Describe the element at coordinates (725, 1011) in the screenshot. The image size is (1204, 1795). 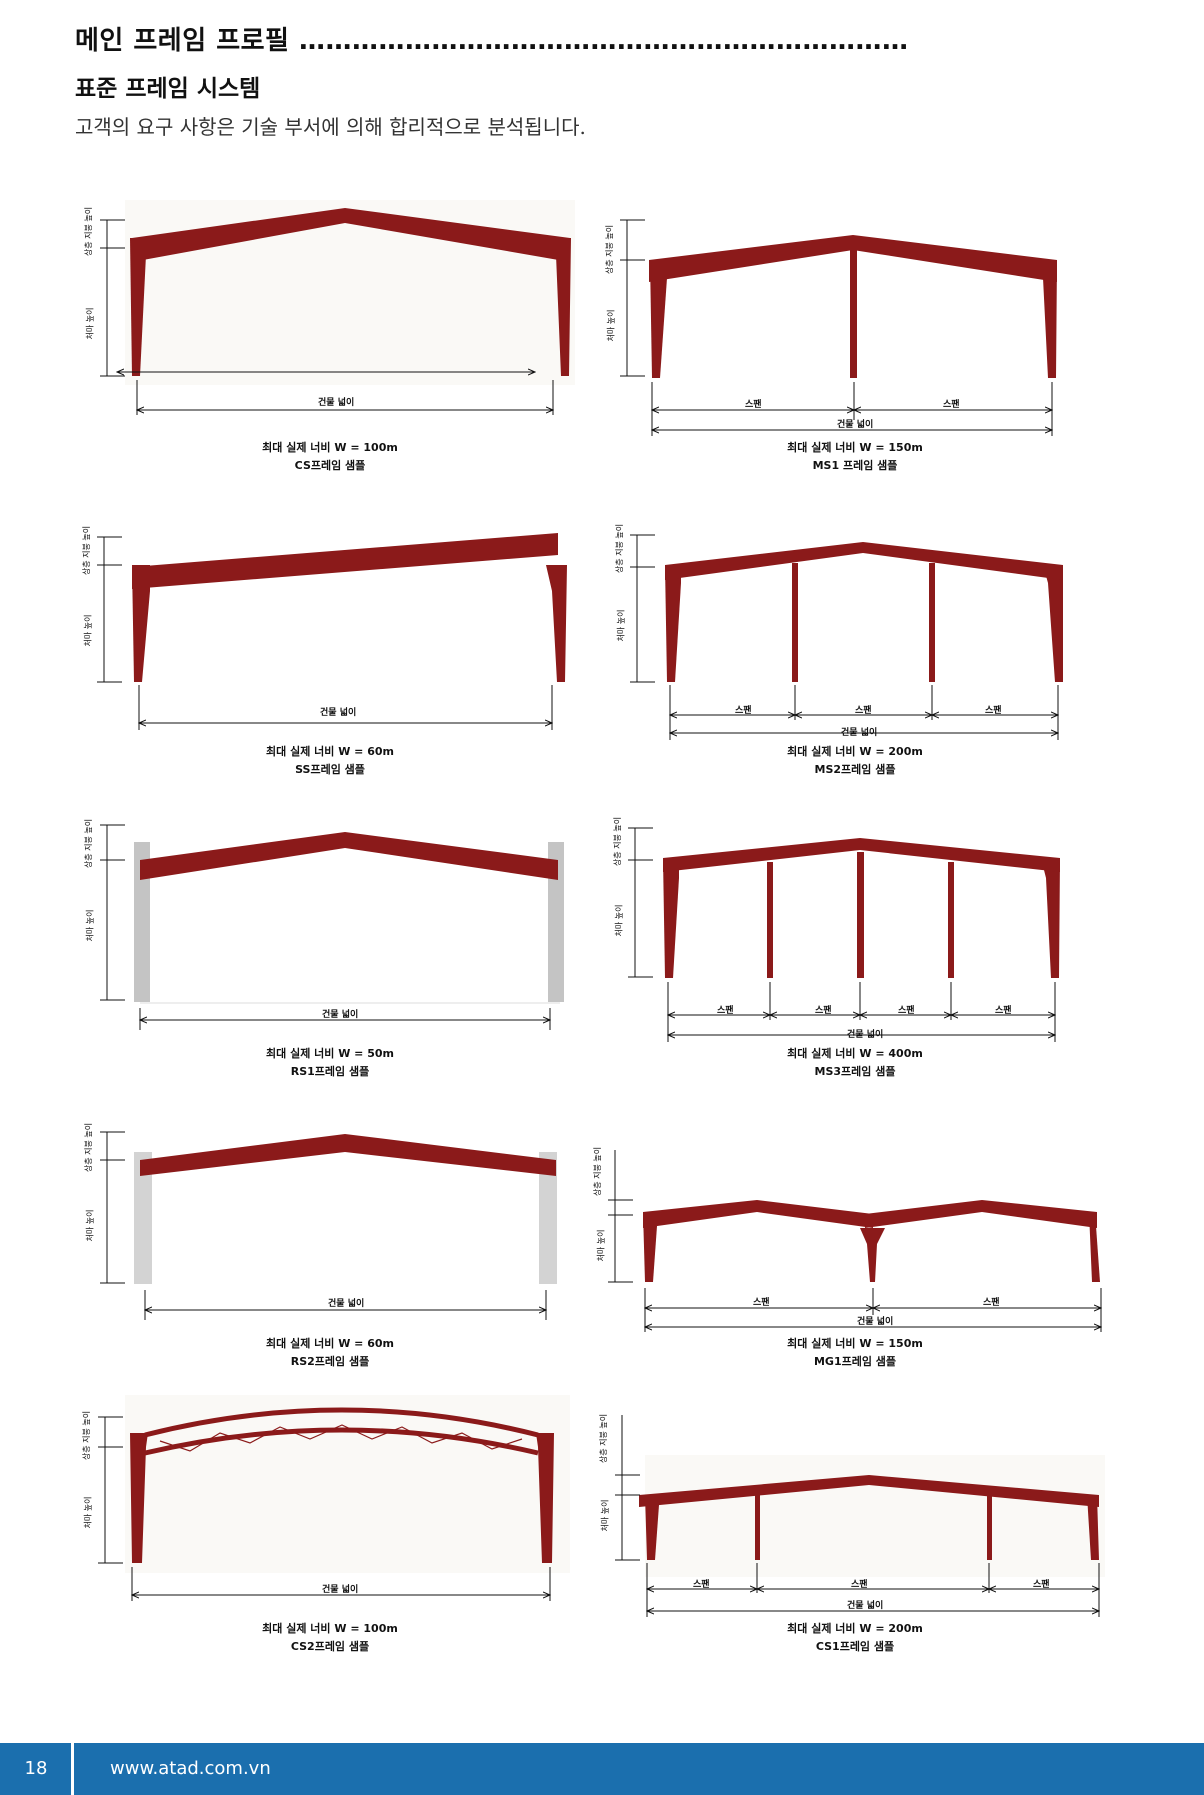
I see `ms3-span-label-1: 스팬` at that location.